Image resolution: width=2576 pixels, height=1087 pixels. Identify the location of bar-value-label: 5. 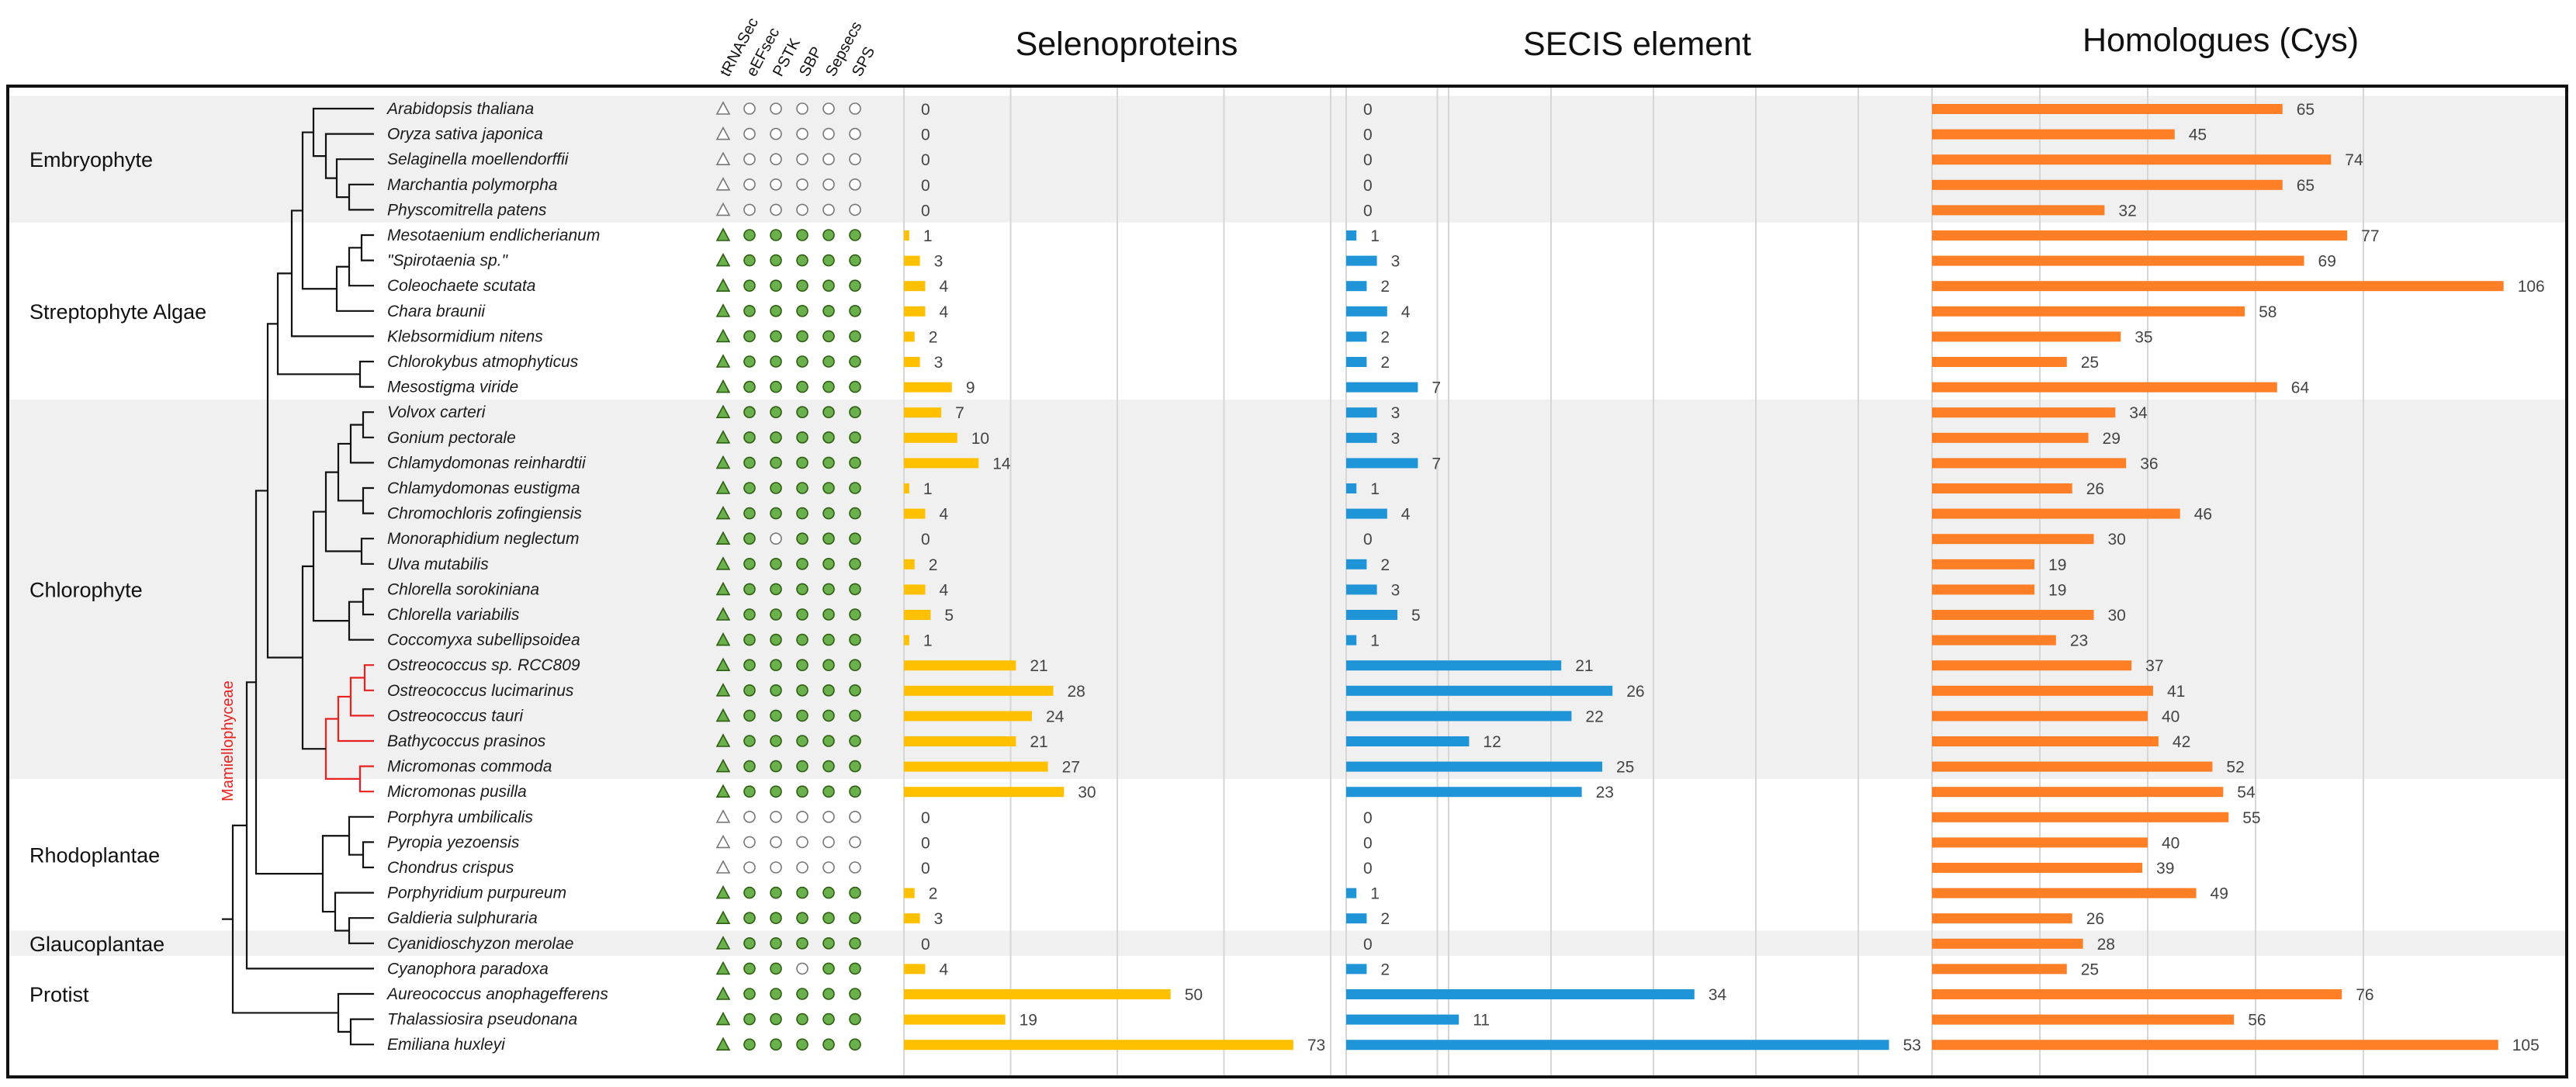
(1416, 616).